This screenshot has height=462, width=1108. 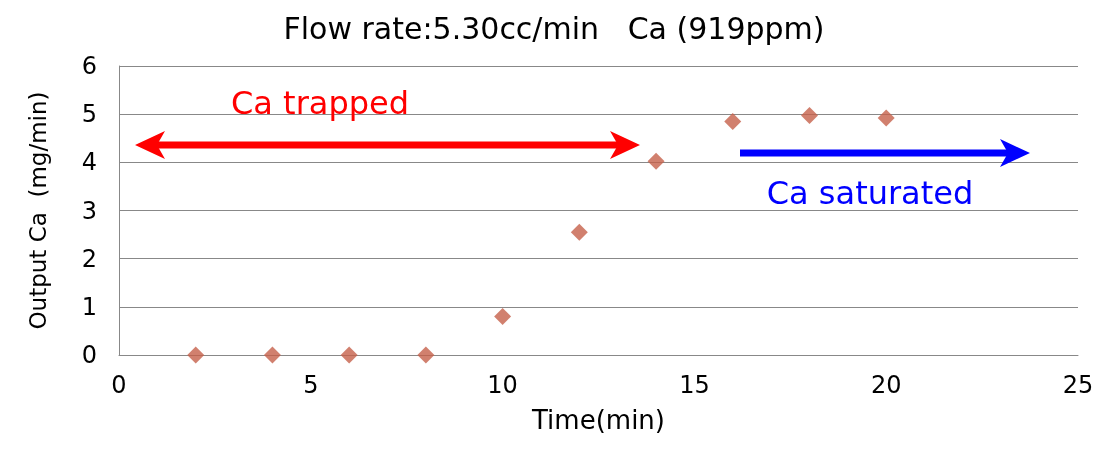 What do you see at coordinates (89, 355) in the screenshot?
I see `y-tick-label: 0` at bounding box center [89, 355].